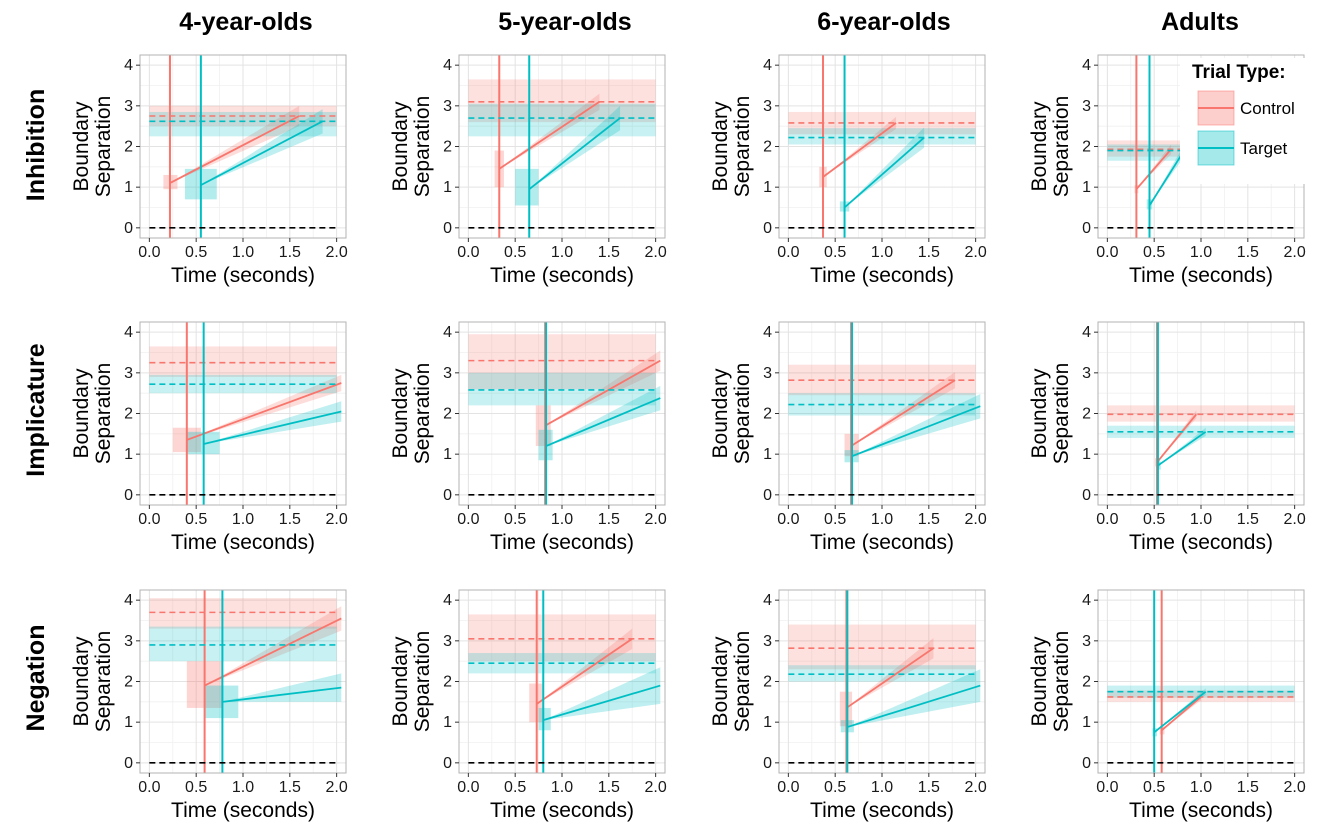 The image size is (1328, 830). Describe the element at coordinates (1252, 121) in the screenshot. I see `legend: Trial Type: Control Target` at that location.